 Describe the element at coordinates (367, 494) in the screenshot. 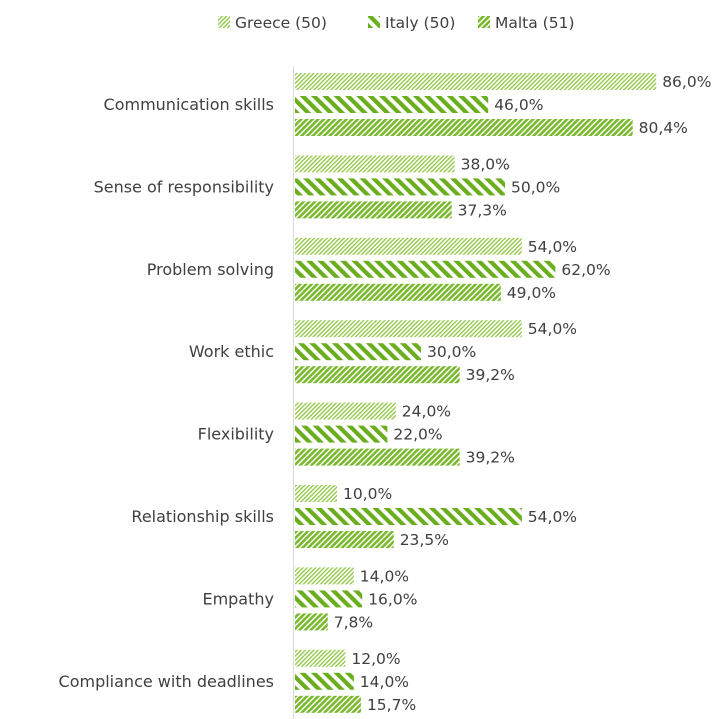

I see `data-label-greece: 10,0%` at that location.